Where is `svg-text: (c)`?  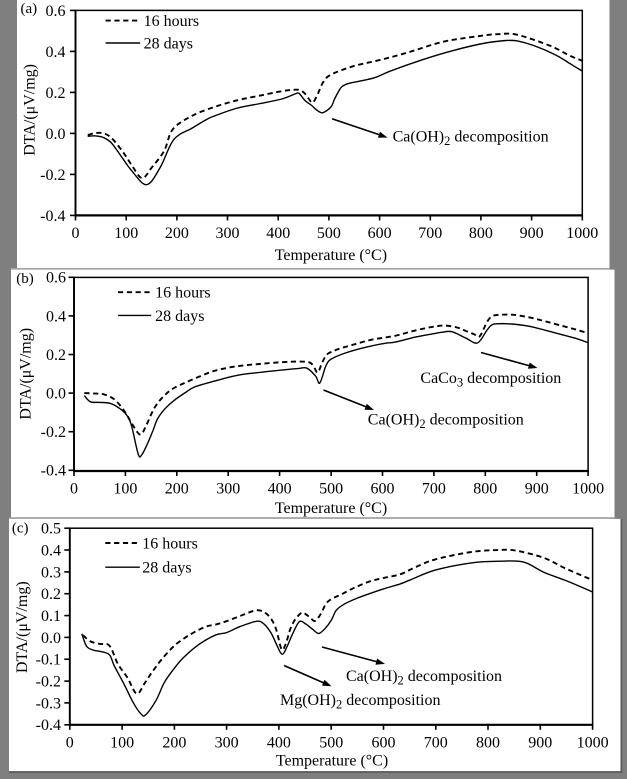 svg-text: (c) is located at coordinates (20, 529).